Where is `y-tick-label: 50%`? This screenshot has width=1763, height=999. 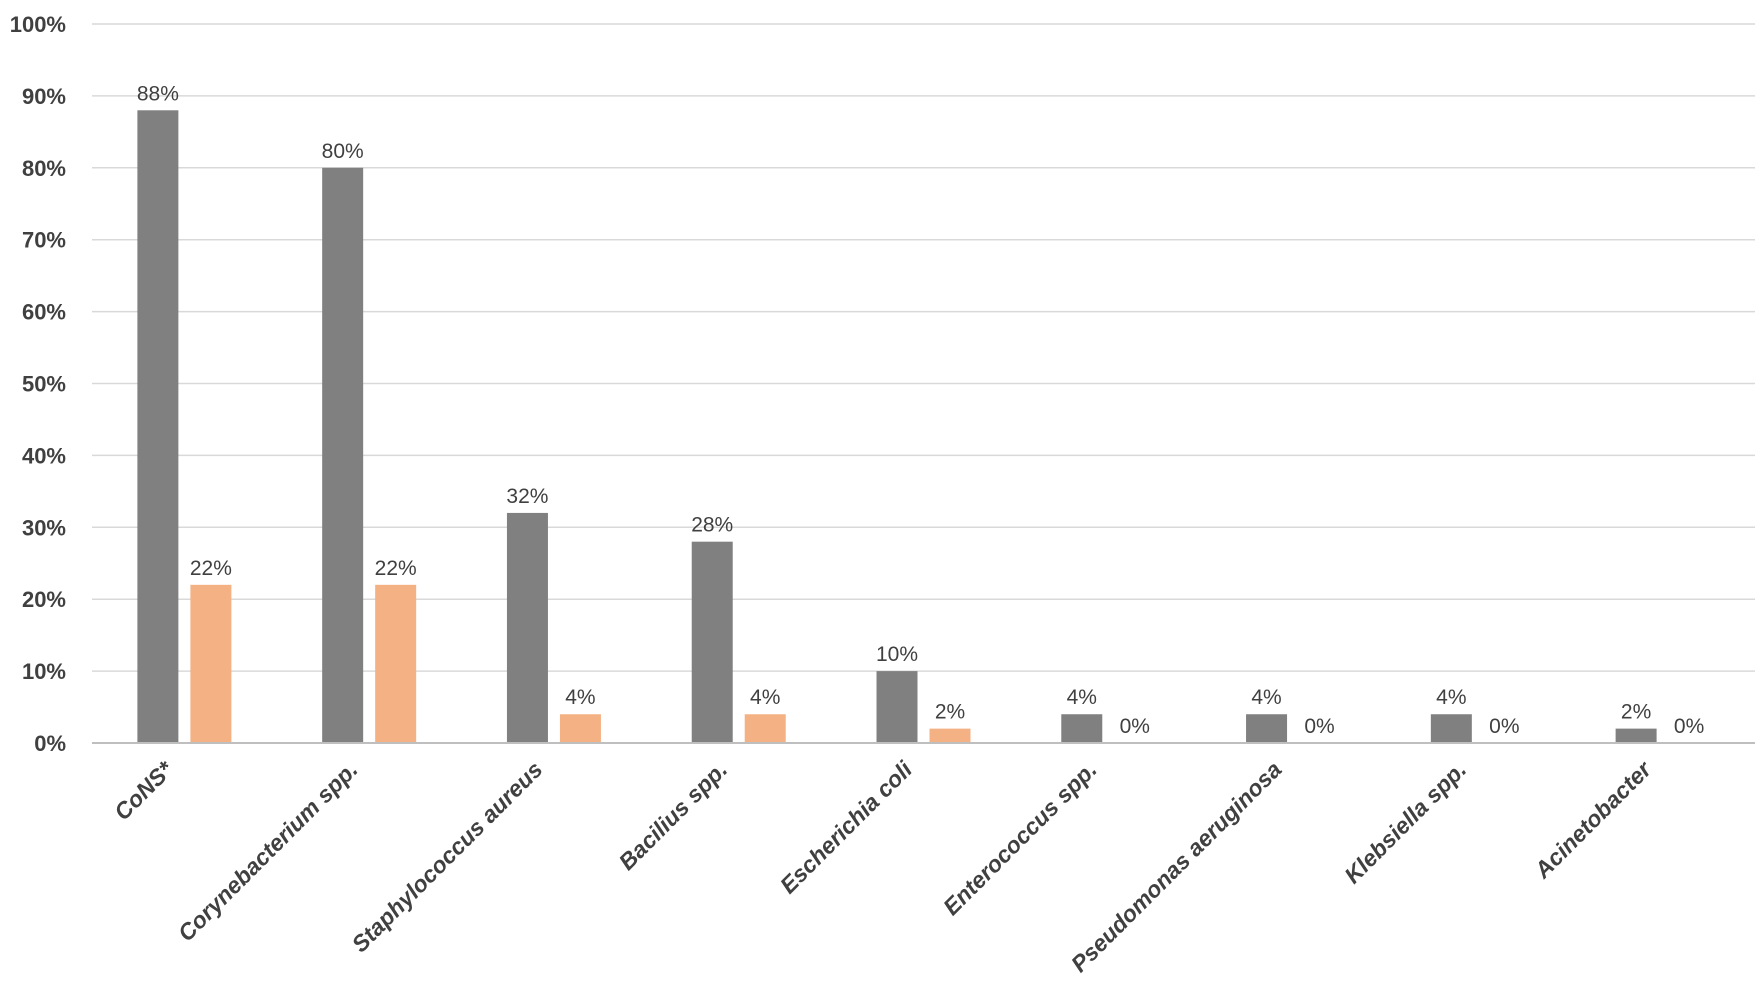 y-tick-label: 50% is located at coordinates (44, 384).